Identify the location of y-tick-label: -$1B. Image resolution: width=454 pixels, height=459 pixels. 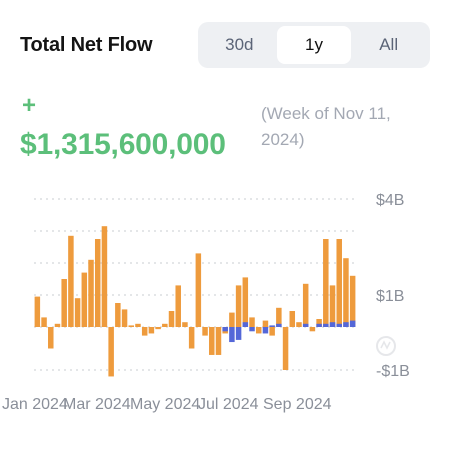
(393, 371).